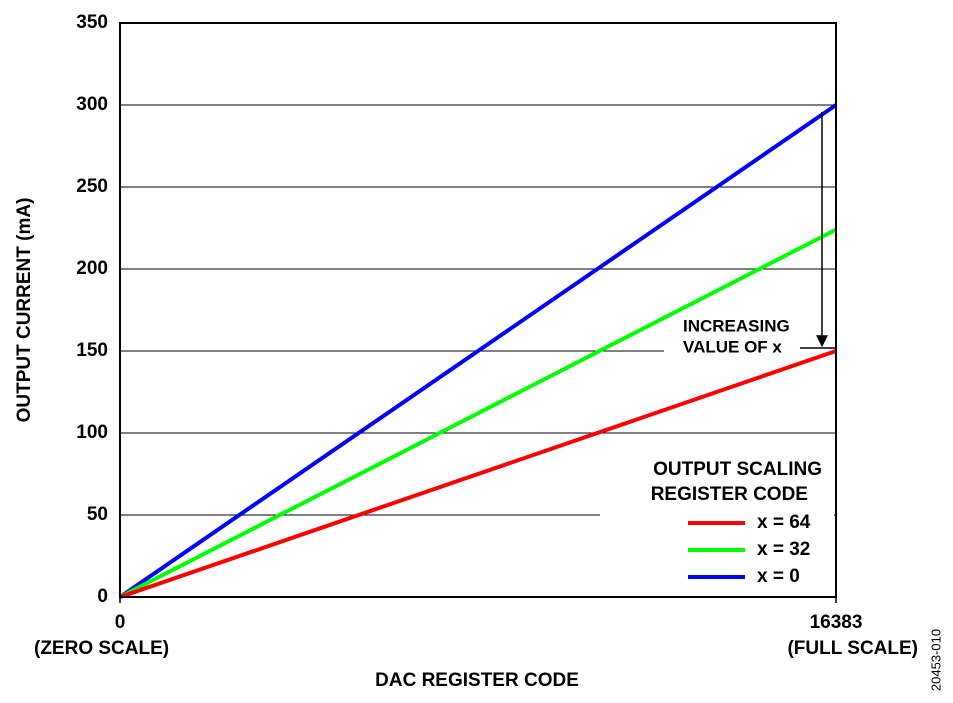  I want to click on annotation-background, so click(749, 338).